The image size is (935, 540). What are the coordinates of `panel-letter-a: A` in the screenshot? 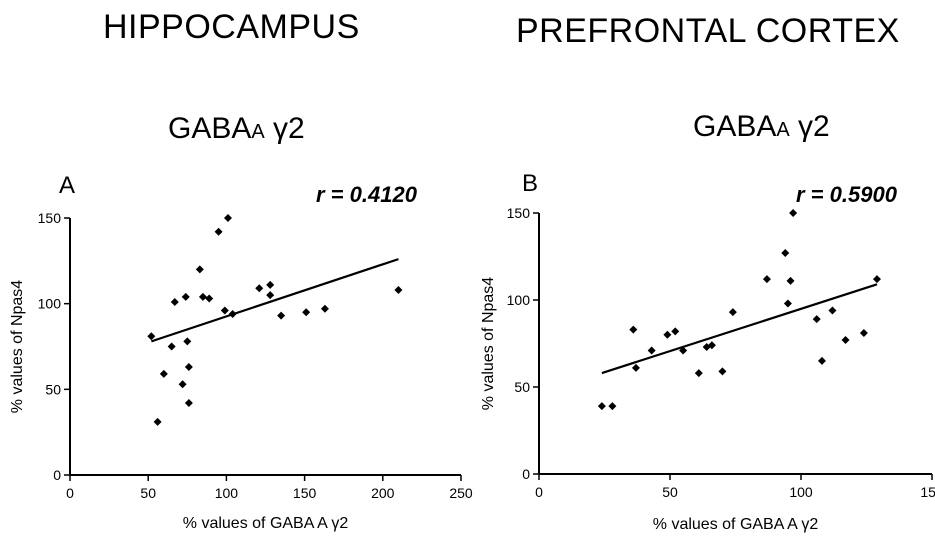 It's located at (67, 185).